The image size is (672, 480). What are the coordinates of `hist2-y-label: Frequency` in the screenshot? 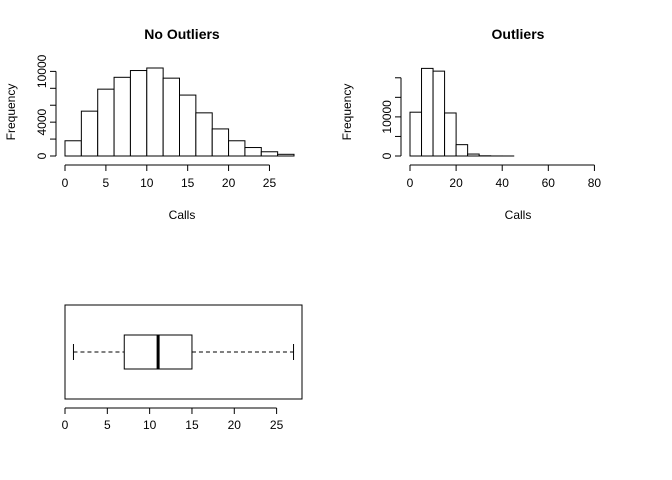 It's located at (347, 112).